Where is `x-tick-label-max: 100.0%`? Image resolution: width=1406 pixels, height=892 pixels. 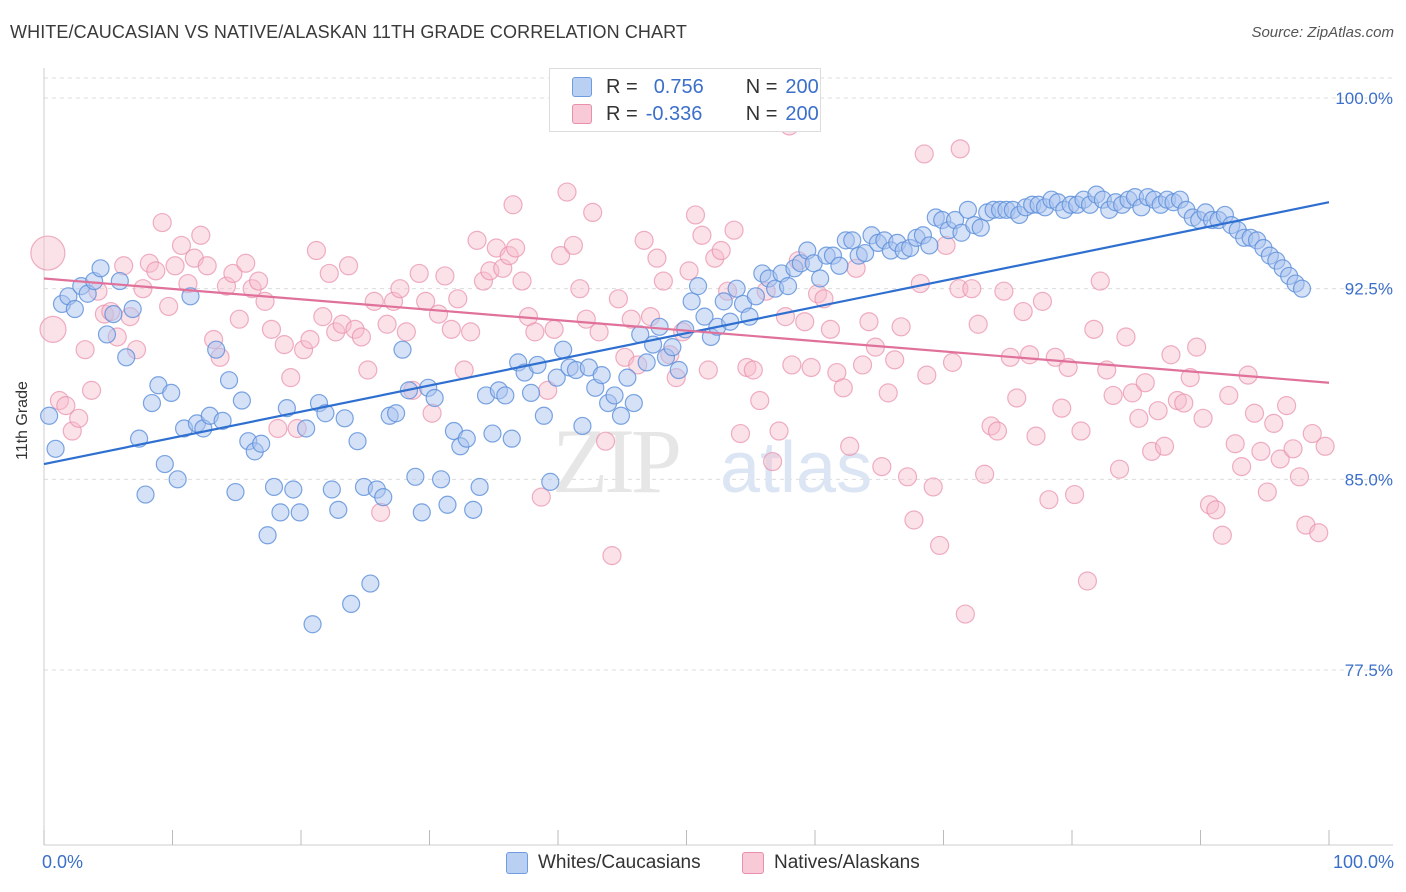 x-tick-label-max: 100.0% is located at coordinates (1363, 862).